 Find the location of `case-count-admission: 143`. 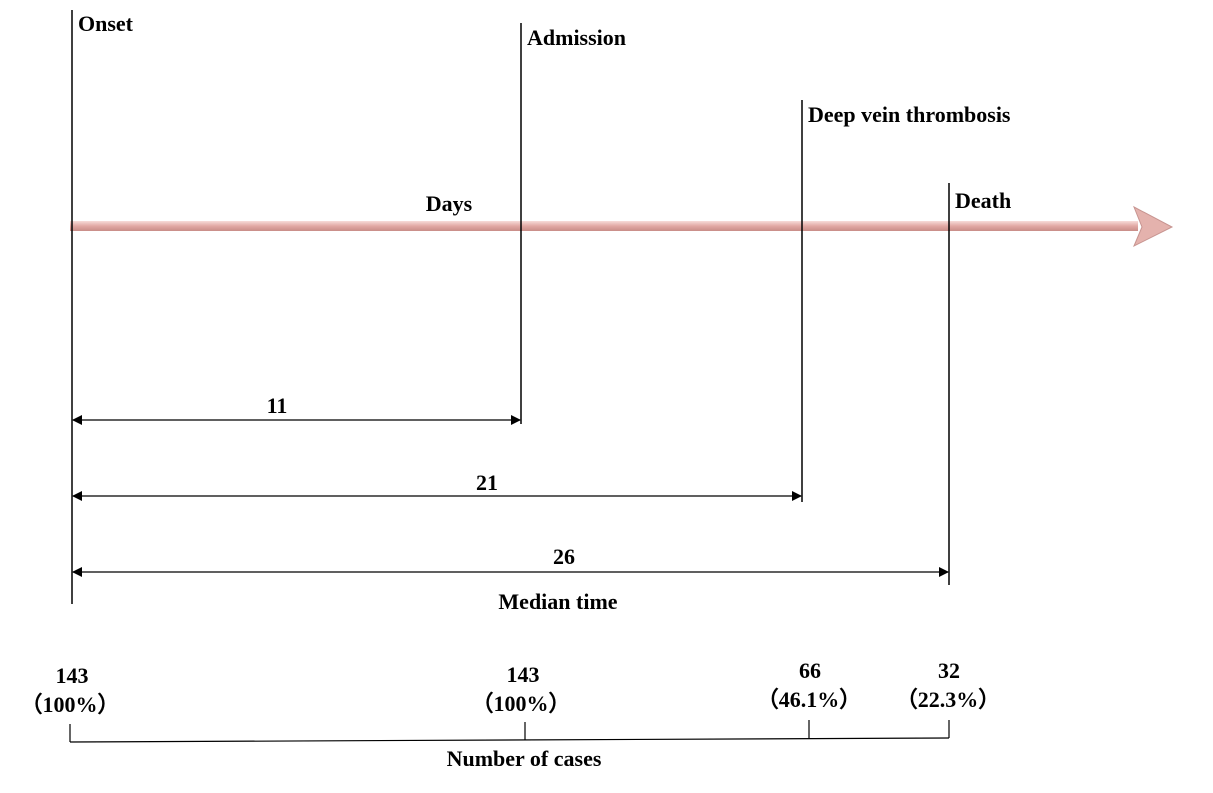

case-count-admission: 143 is located at coordinates (523, 674).